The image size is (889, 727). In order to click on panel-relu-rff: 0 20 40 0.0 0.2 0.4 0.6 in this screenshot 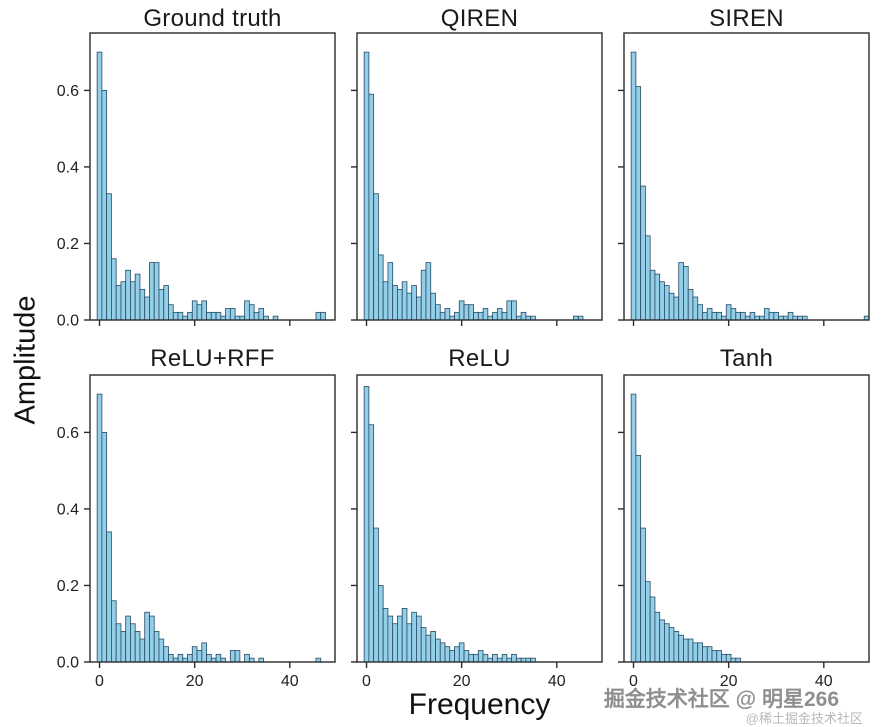, I will do `click(196, 532)`.